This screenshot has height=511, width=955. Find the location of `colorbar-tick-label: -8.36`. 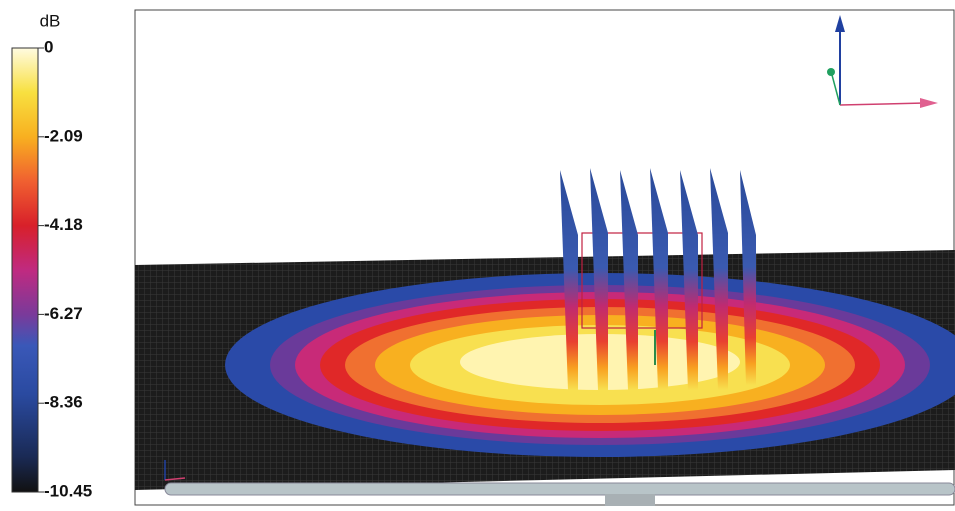

colorbar-tick-label: -8.36 is located at coordinates (63, 402).